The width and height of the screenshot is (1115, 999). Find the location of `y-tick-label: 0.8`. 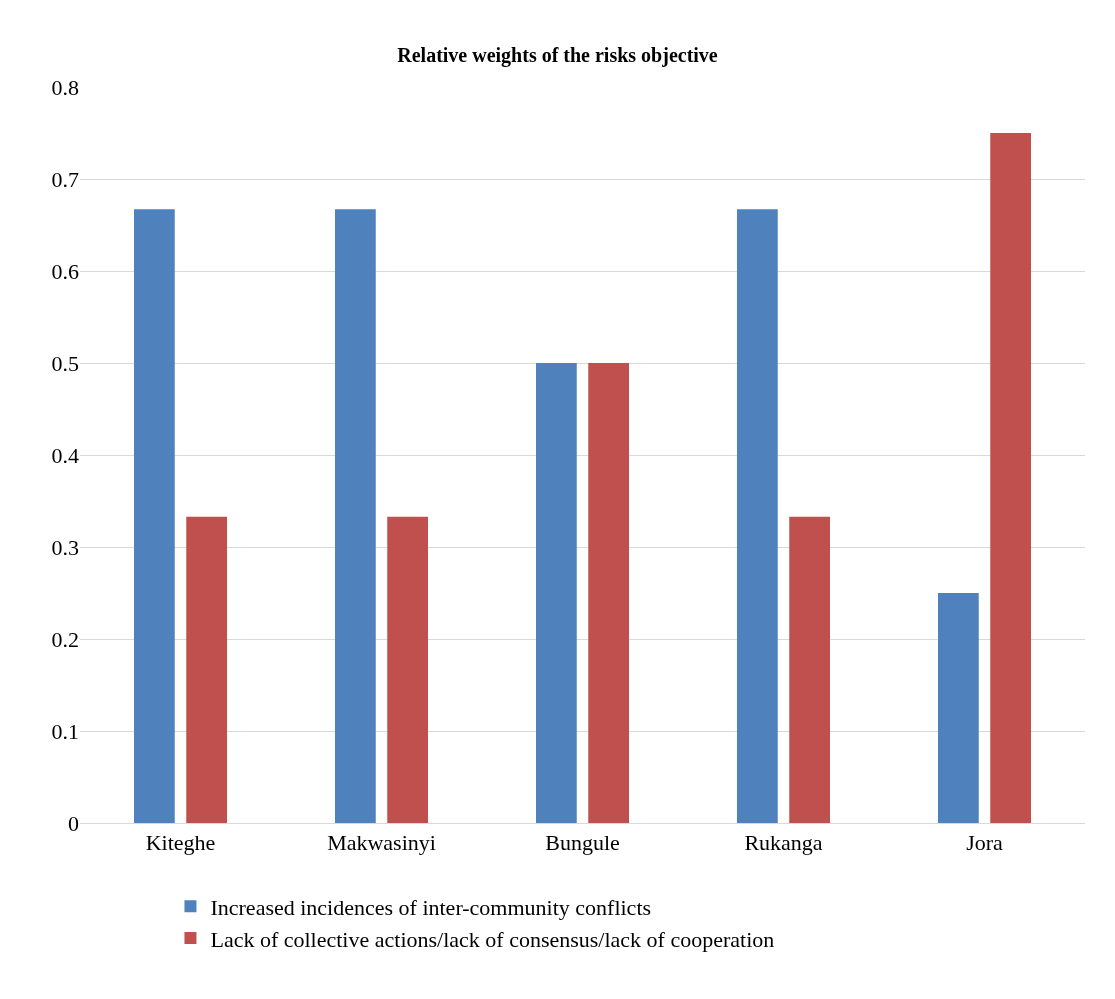

y-tick-label: 0.8 is located at coordinates (65, 87).